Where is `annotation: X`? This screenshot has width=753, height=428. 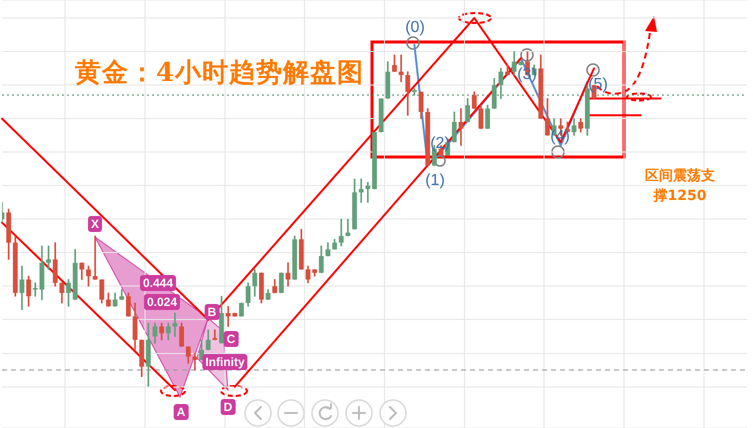 annotation: X is located at coordinates (95, 224).